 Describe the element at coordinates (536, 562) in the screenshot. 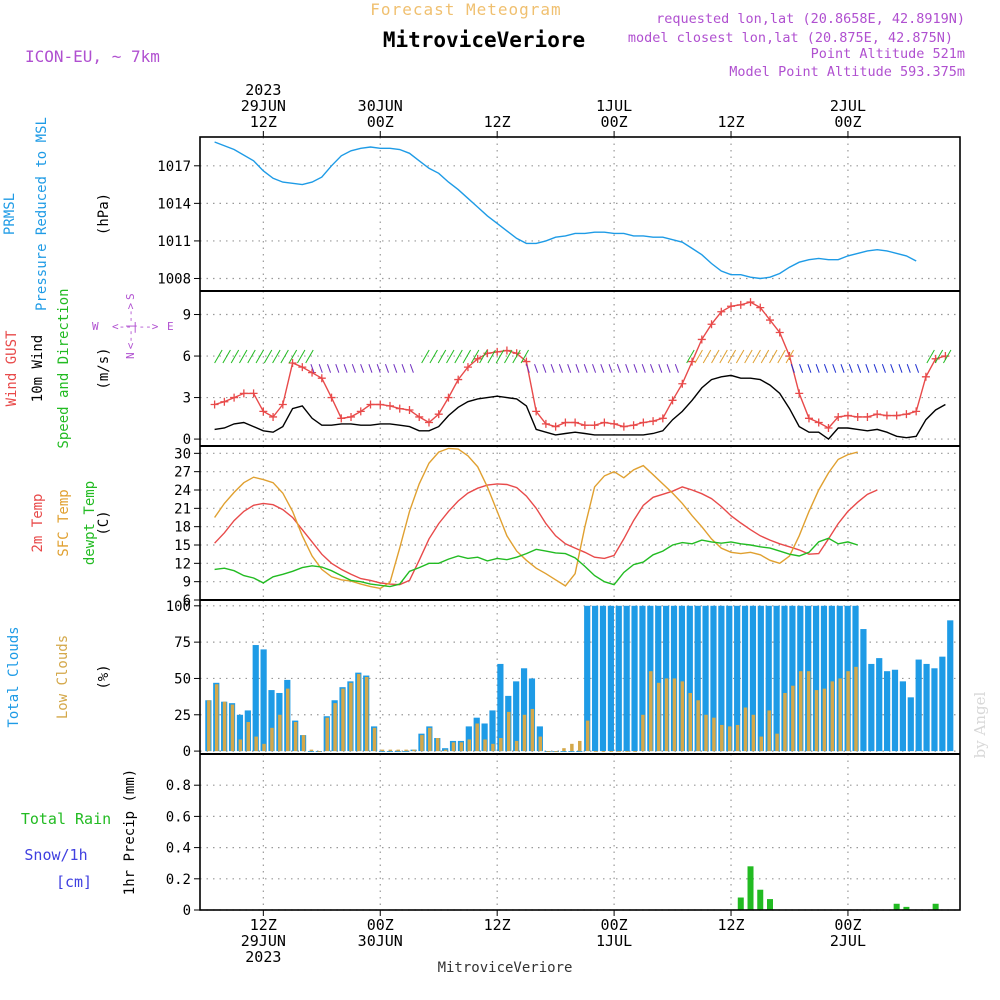

I see `series-line` at that location.